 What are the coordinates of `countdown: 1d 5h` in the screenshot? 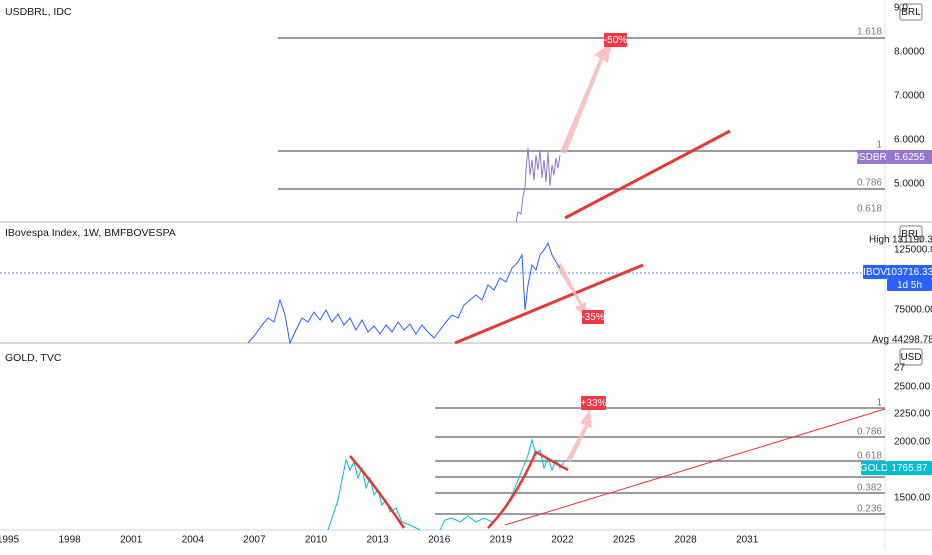 It's located at (909, 285).